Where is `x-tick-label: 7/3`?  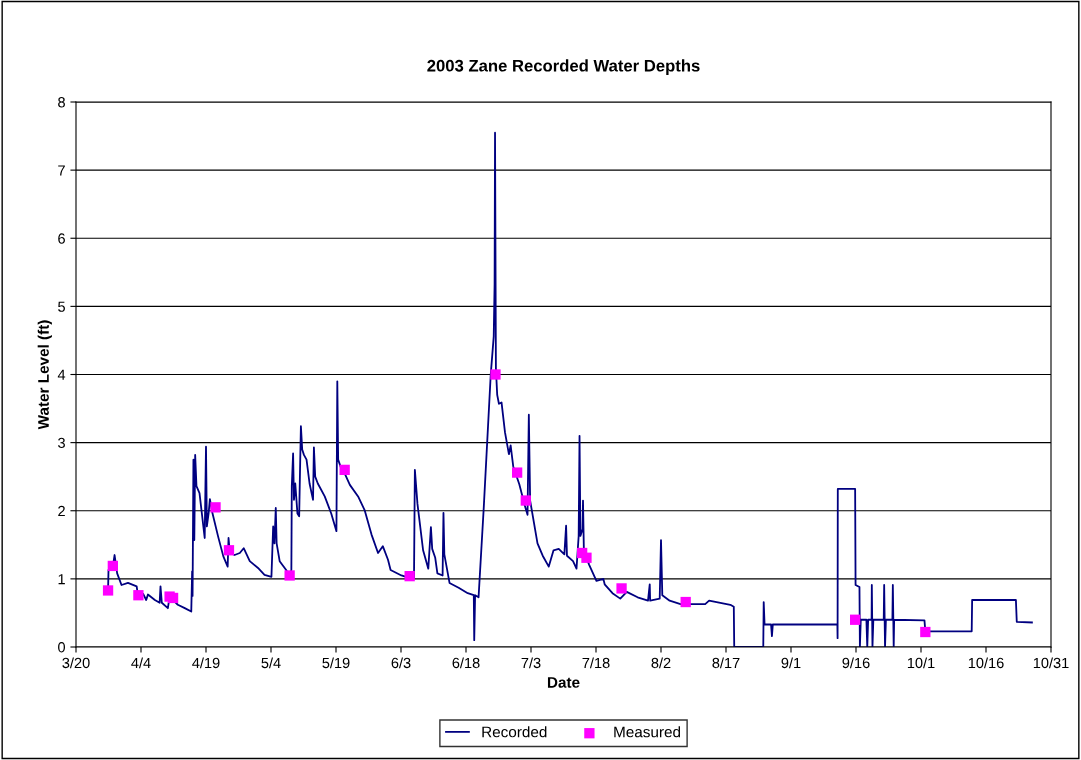
x-tick-label: 7/3 is located at coordinates (531, 663).